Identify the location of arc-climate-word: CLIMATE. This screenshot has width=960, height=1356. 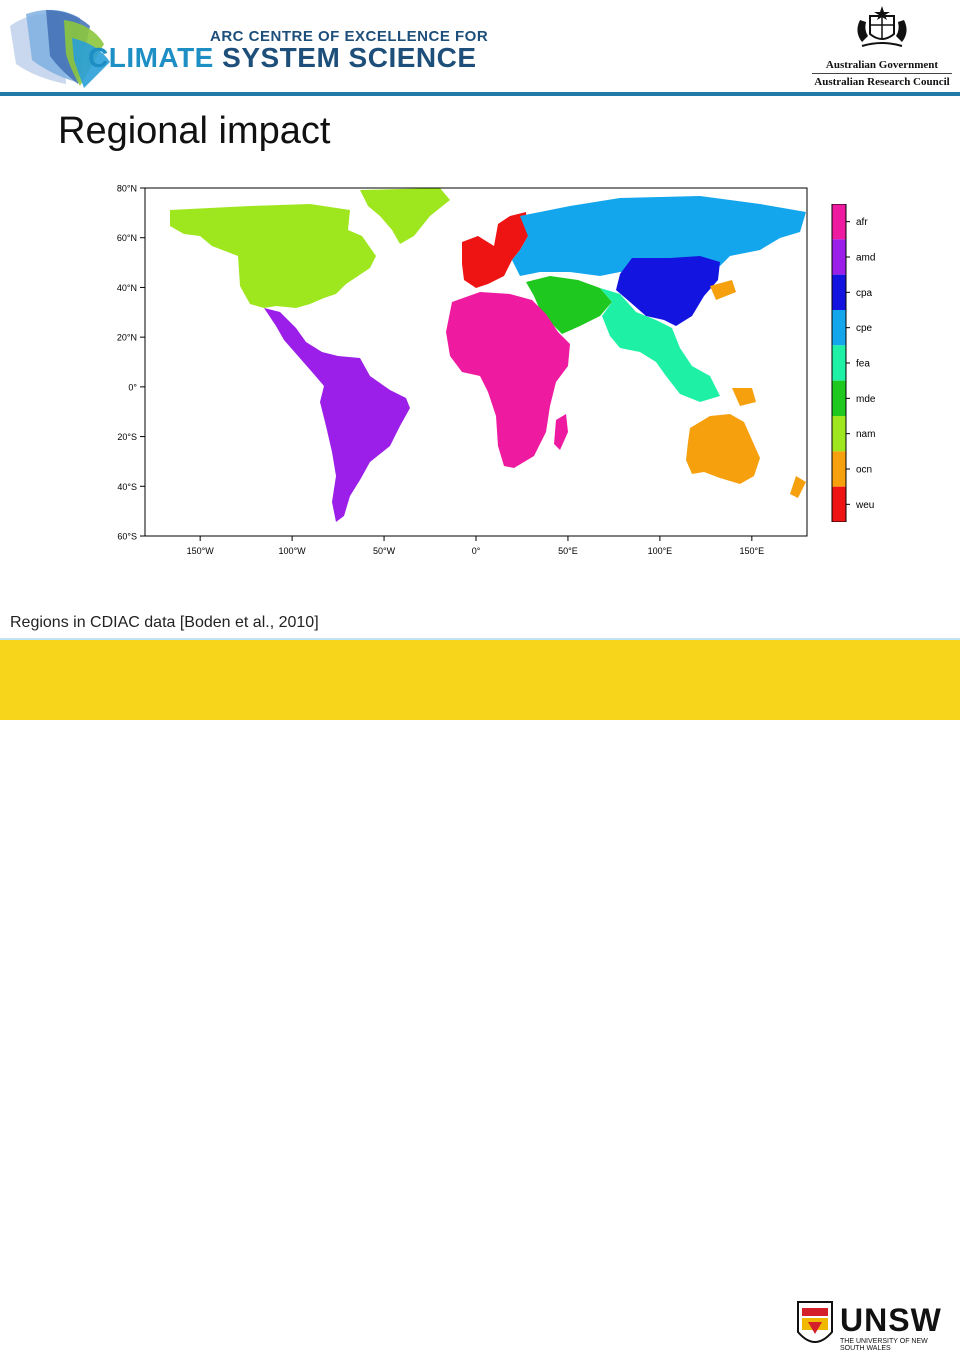
(151, 57).